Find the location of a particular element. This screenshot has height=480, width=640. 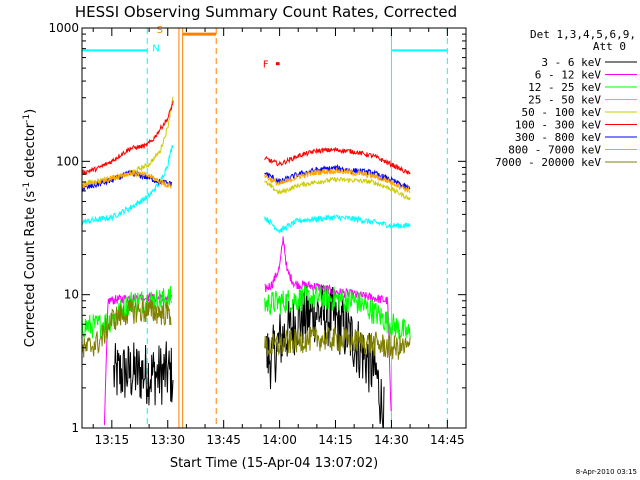

legend-header-line2: Att 0 is located at coordinates (609, 46).